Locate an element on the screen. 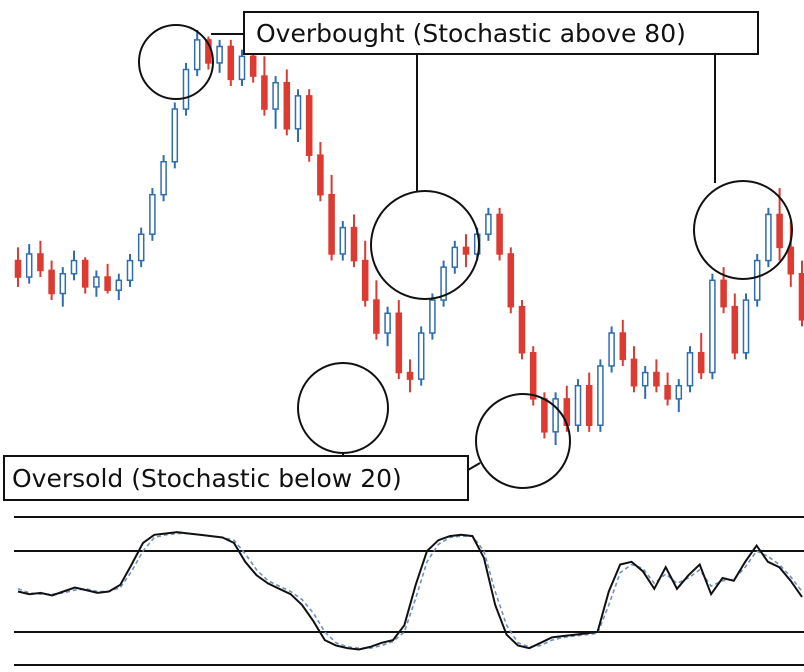 The height and width of the screenshot is (672, 804). overbought-label: Overbought (Stochastic above 80) is located at coordinates (471, 33).